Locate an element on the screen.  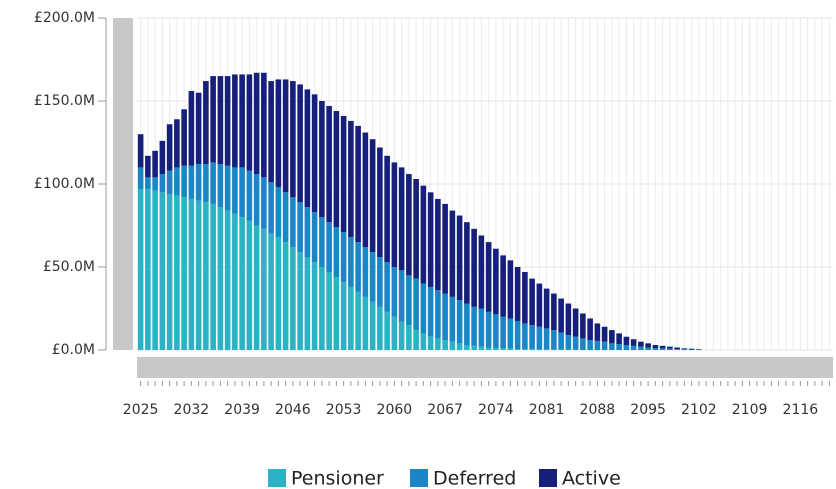
vertical-scrollbar is located at coordinates (123, 184).